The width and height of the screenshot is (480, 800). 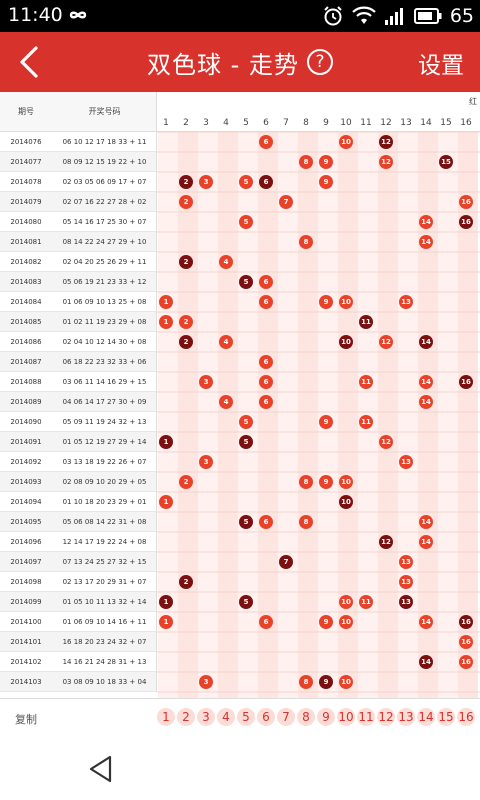 What do you see at coordinates (95, 362) in the screenshot?
I see `row-red-numbers: 06 18 22 23 32 33` at bounding box center [95, 362].